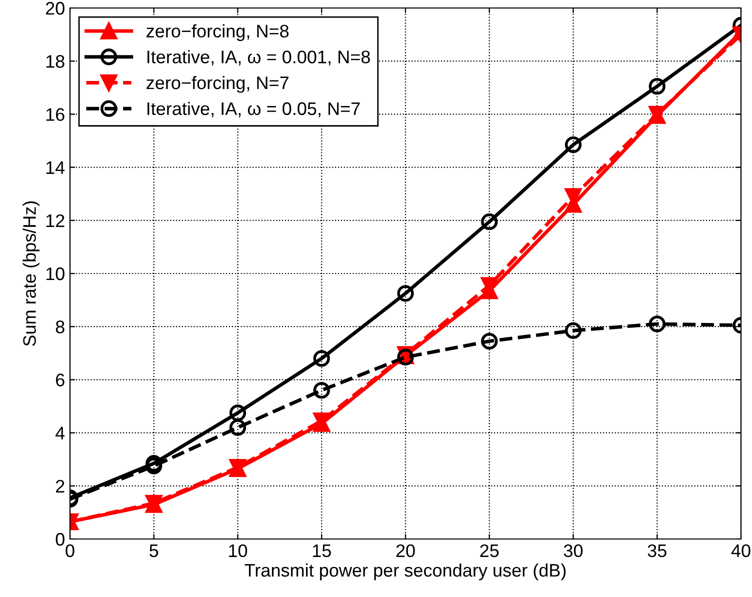 The width and height of the screenshot is (752, 597). What do you see at coordinates (60, 433) in the screenshot?
I see `y-tick-label: 4` at bounding box center [60, 433].